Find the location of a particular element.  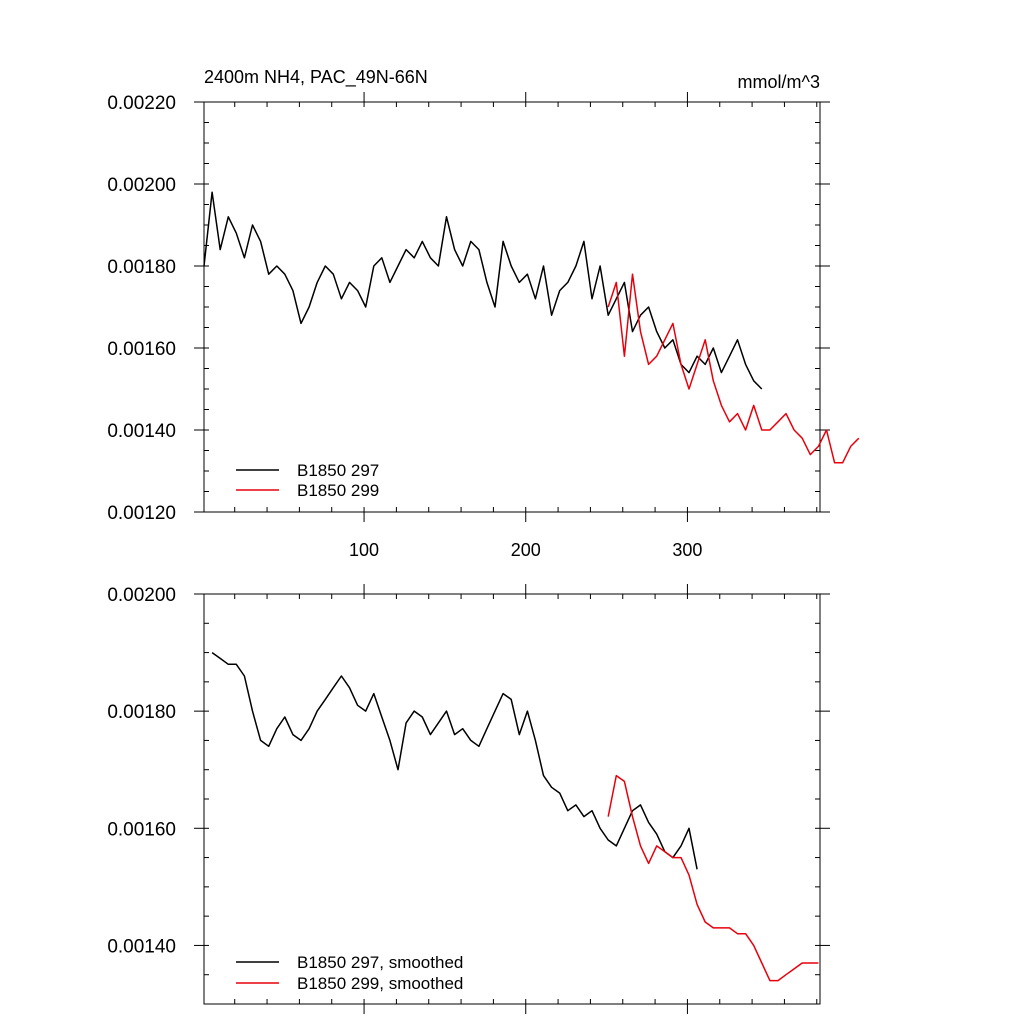

units-label: mmol/m^3 is located at coordinates (779, 82).